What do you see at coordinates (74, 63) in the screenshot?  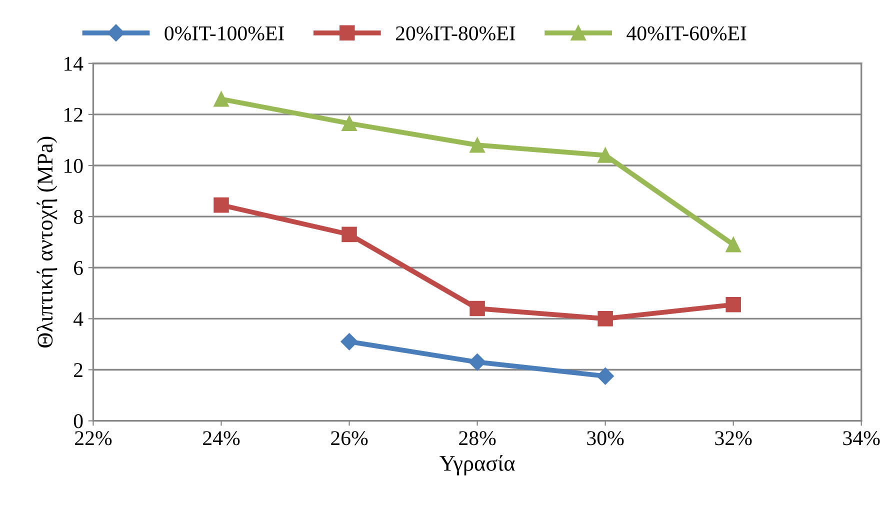 I see `y-tick-label: 14` at bounding box center [74, 63].